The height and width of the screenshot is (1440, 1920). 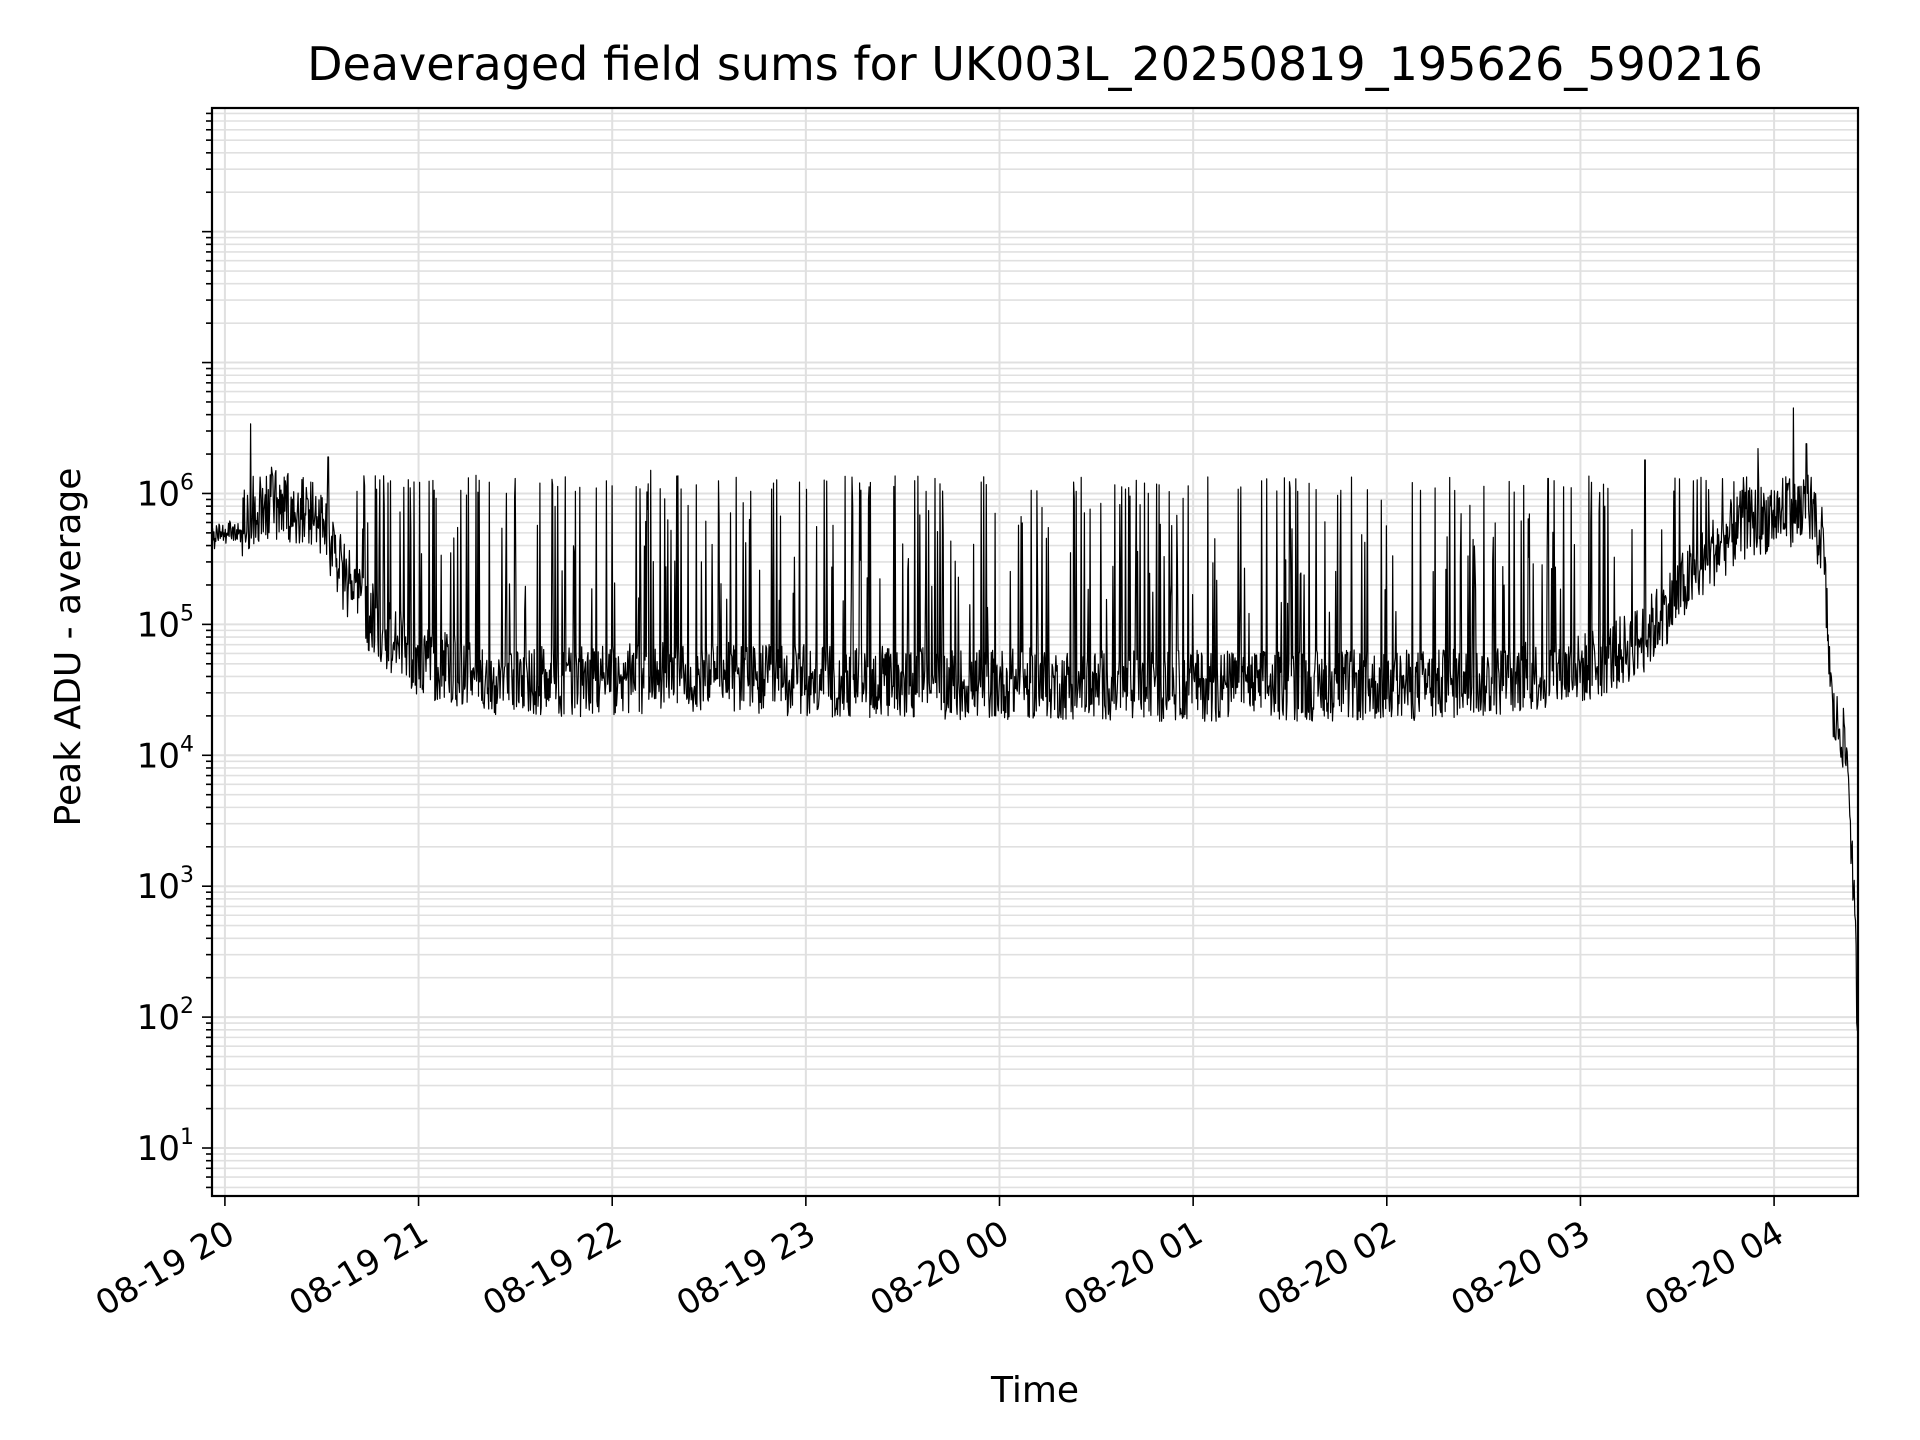 I want to click on y-tick-label: 10¹, so click(x=165, y=1147).